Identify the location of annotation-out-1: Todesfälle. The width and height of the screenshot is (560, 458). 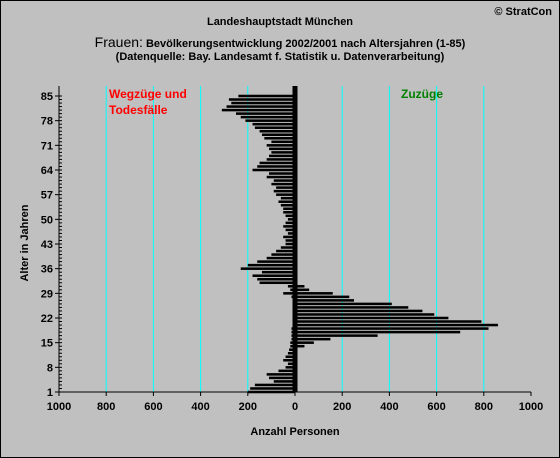
(138, 110).